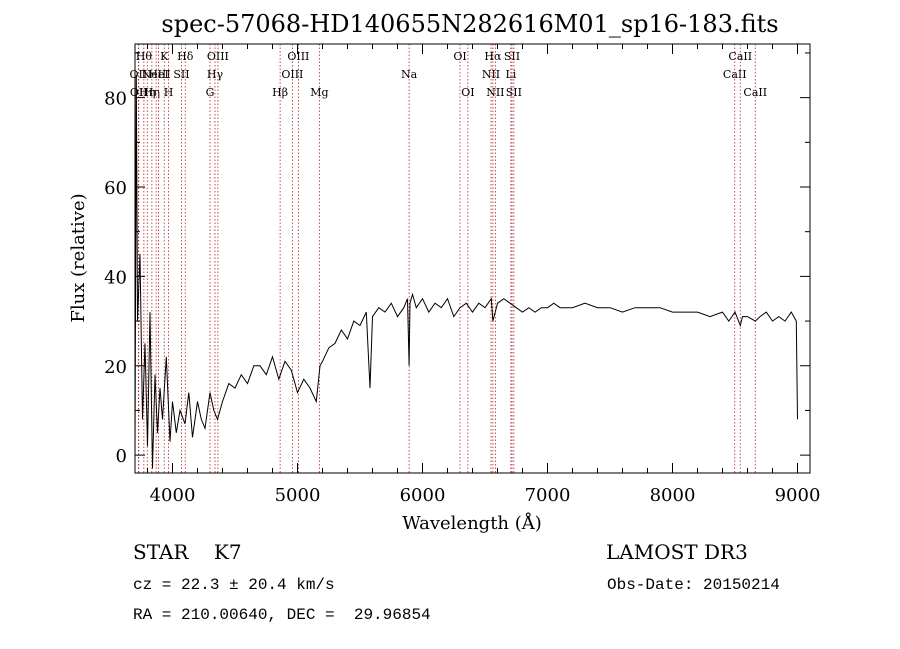 This screenshot has height=649, width=900. Describe the element at coordinates (185, 56) in the screenshot. I see `spectral-line-label: Hδ` at that location.